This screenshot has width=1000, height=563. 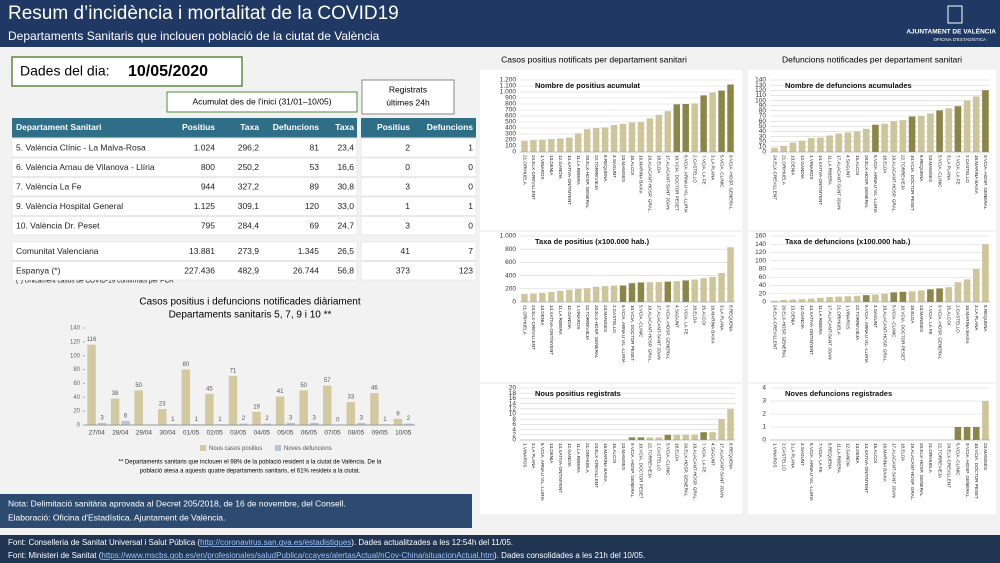 I want to click on value-label: 33, so click(x=350, y=398).